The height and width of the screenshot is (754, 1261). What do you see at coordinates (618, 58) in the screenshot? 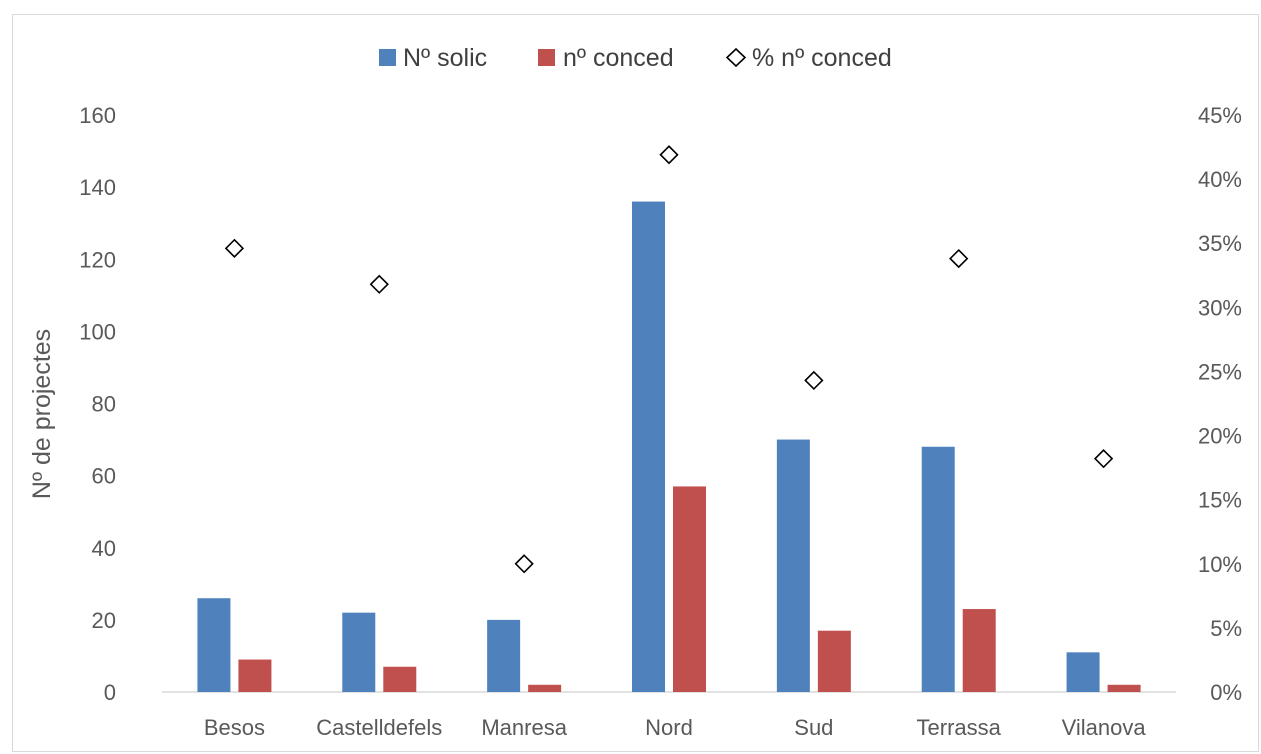
I see `legend-label-conced: nº conced` at bounding box center [618, 58].